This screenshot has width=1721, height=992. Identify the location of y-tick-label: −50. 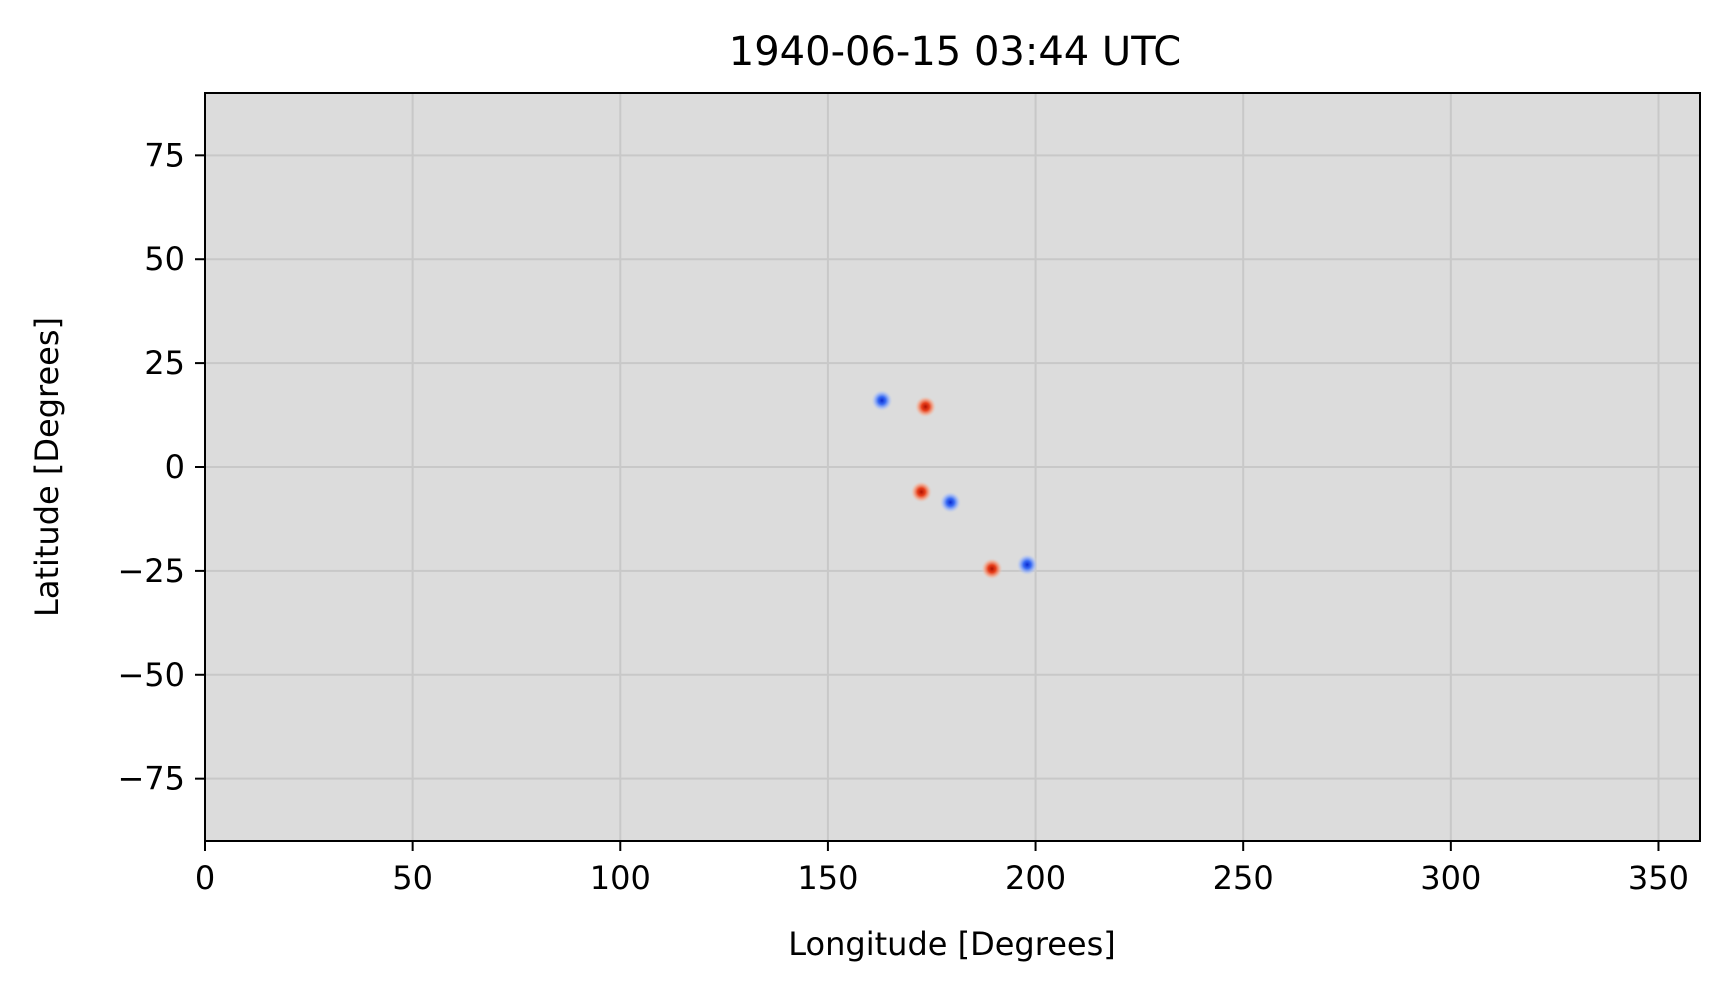
(151, 675).